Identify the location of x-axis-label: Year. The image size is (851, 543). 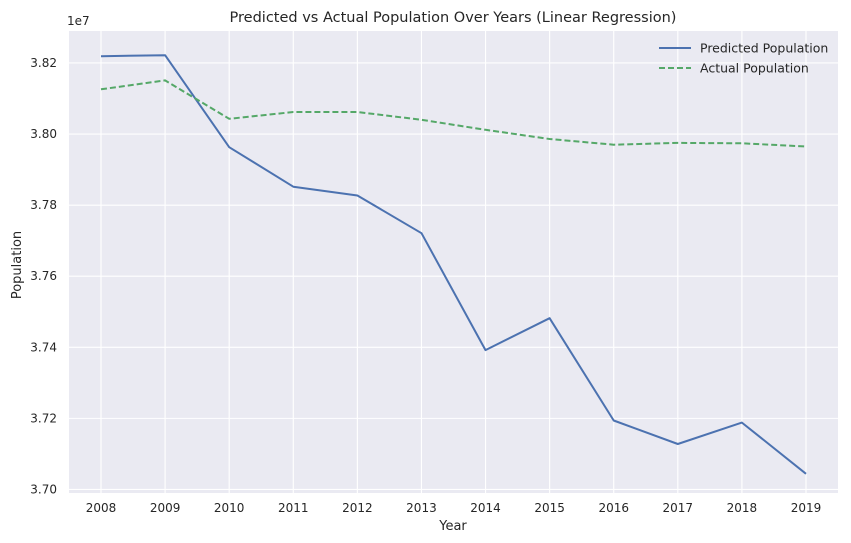
(452, 526).